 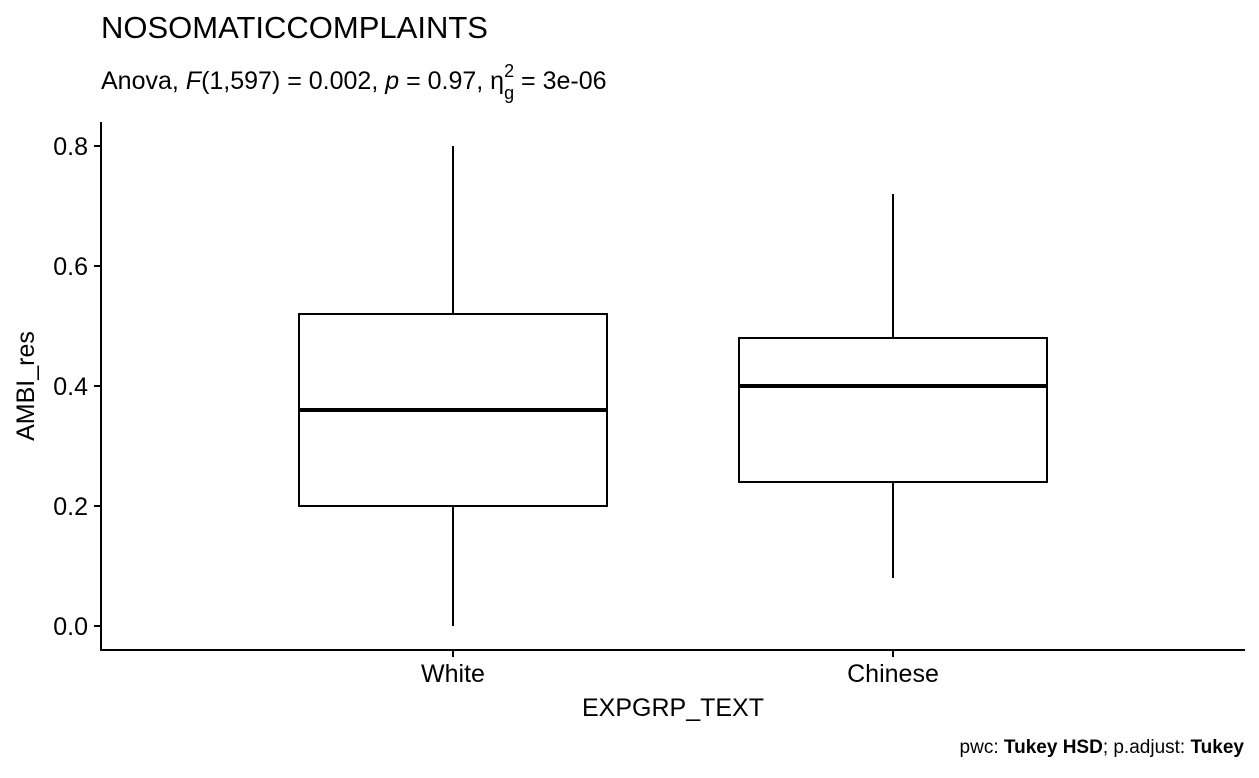 I want to click on chart-caption: pwc: Tukey HSD; p.adjust: Tukey, so click(x=1102, y=747).